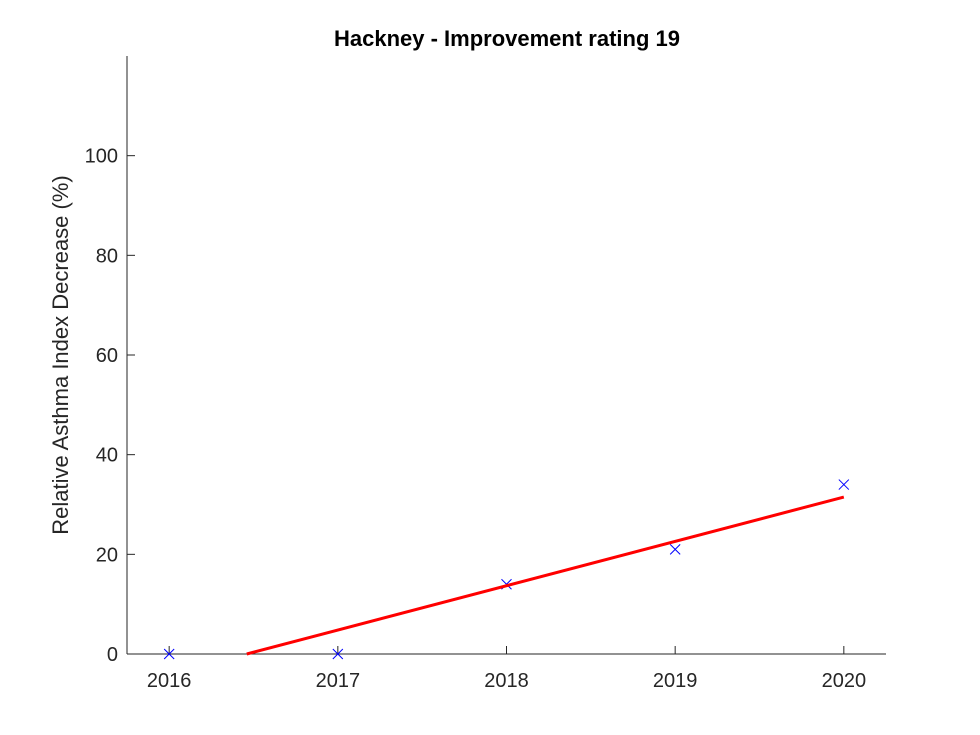  Describe the element at coordinates (107, 555) in the screenshot. I see `y-tick-label: 20` at that location.